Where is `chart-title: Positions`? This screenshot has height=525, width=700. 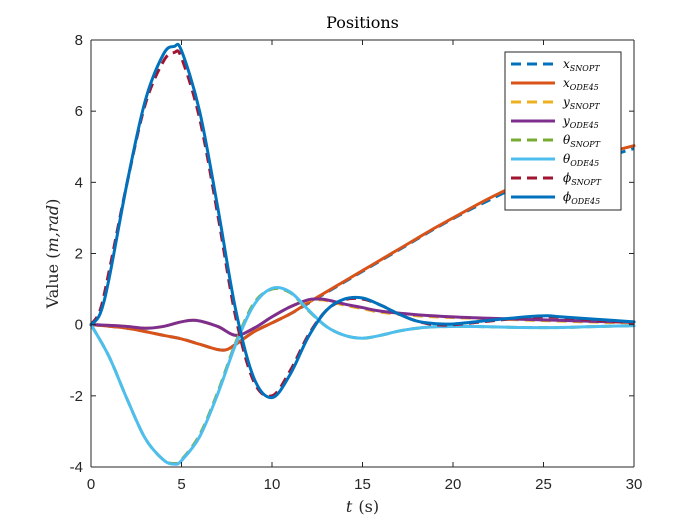 chart-title: Positions is located at coordinates (362, 22).